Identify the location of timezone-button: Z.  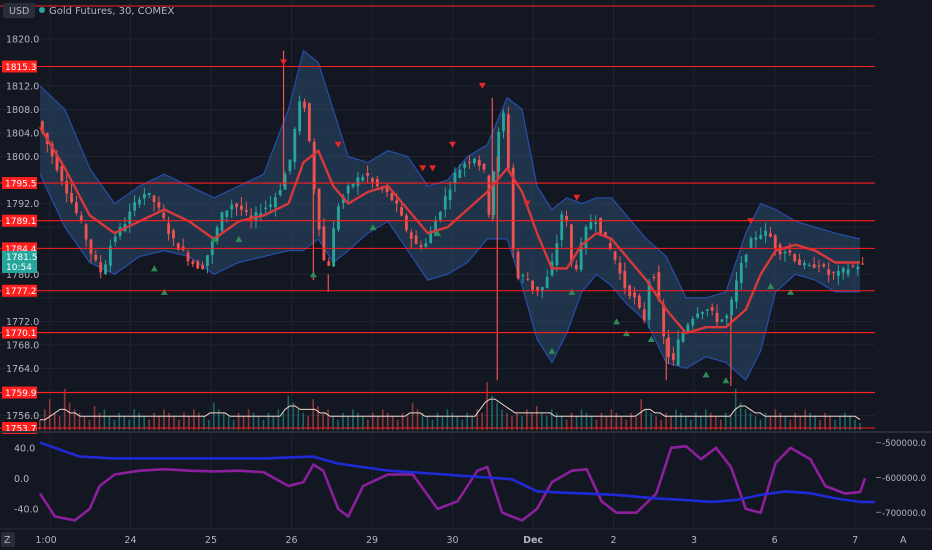
(8, 539).